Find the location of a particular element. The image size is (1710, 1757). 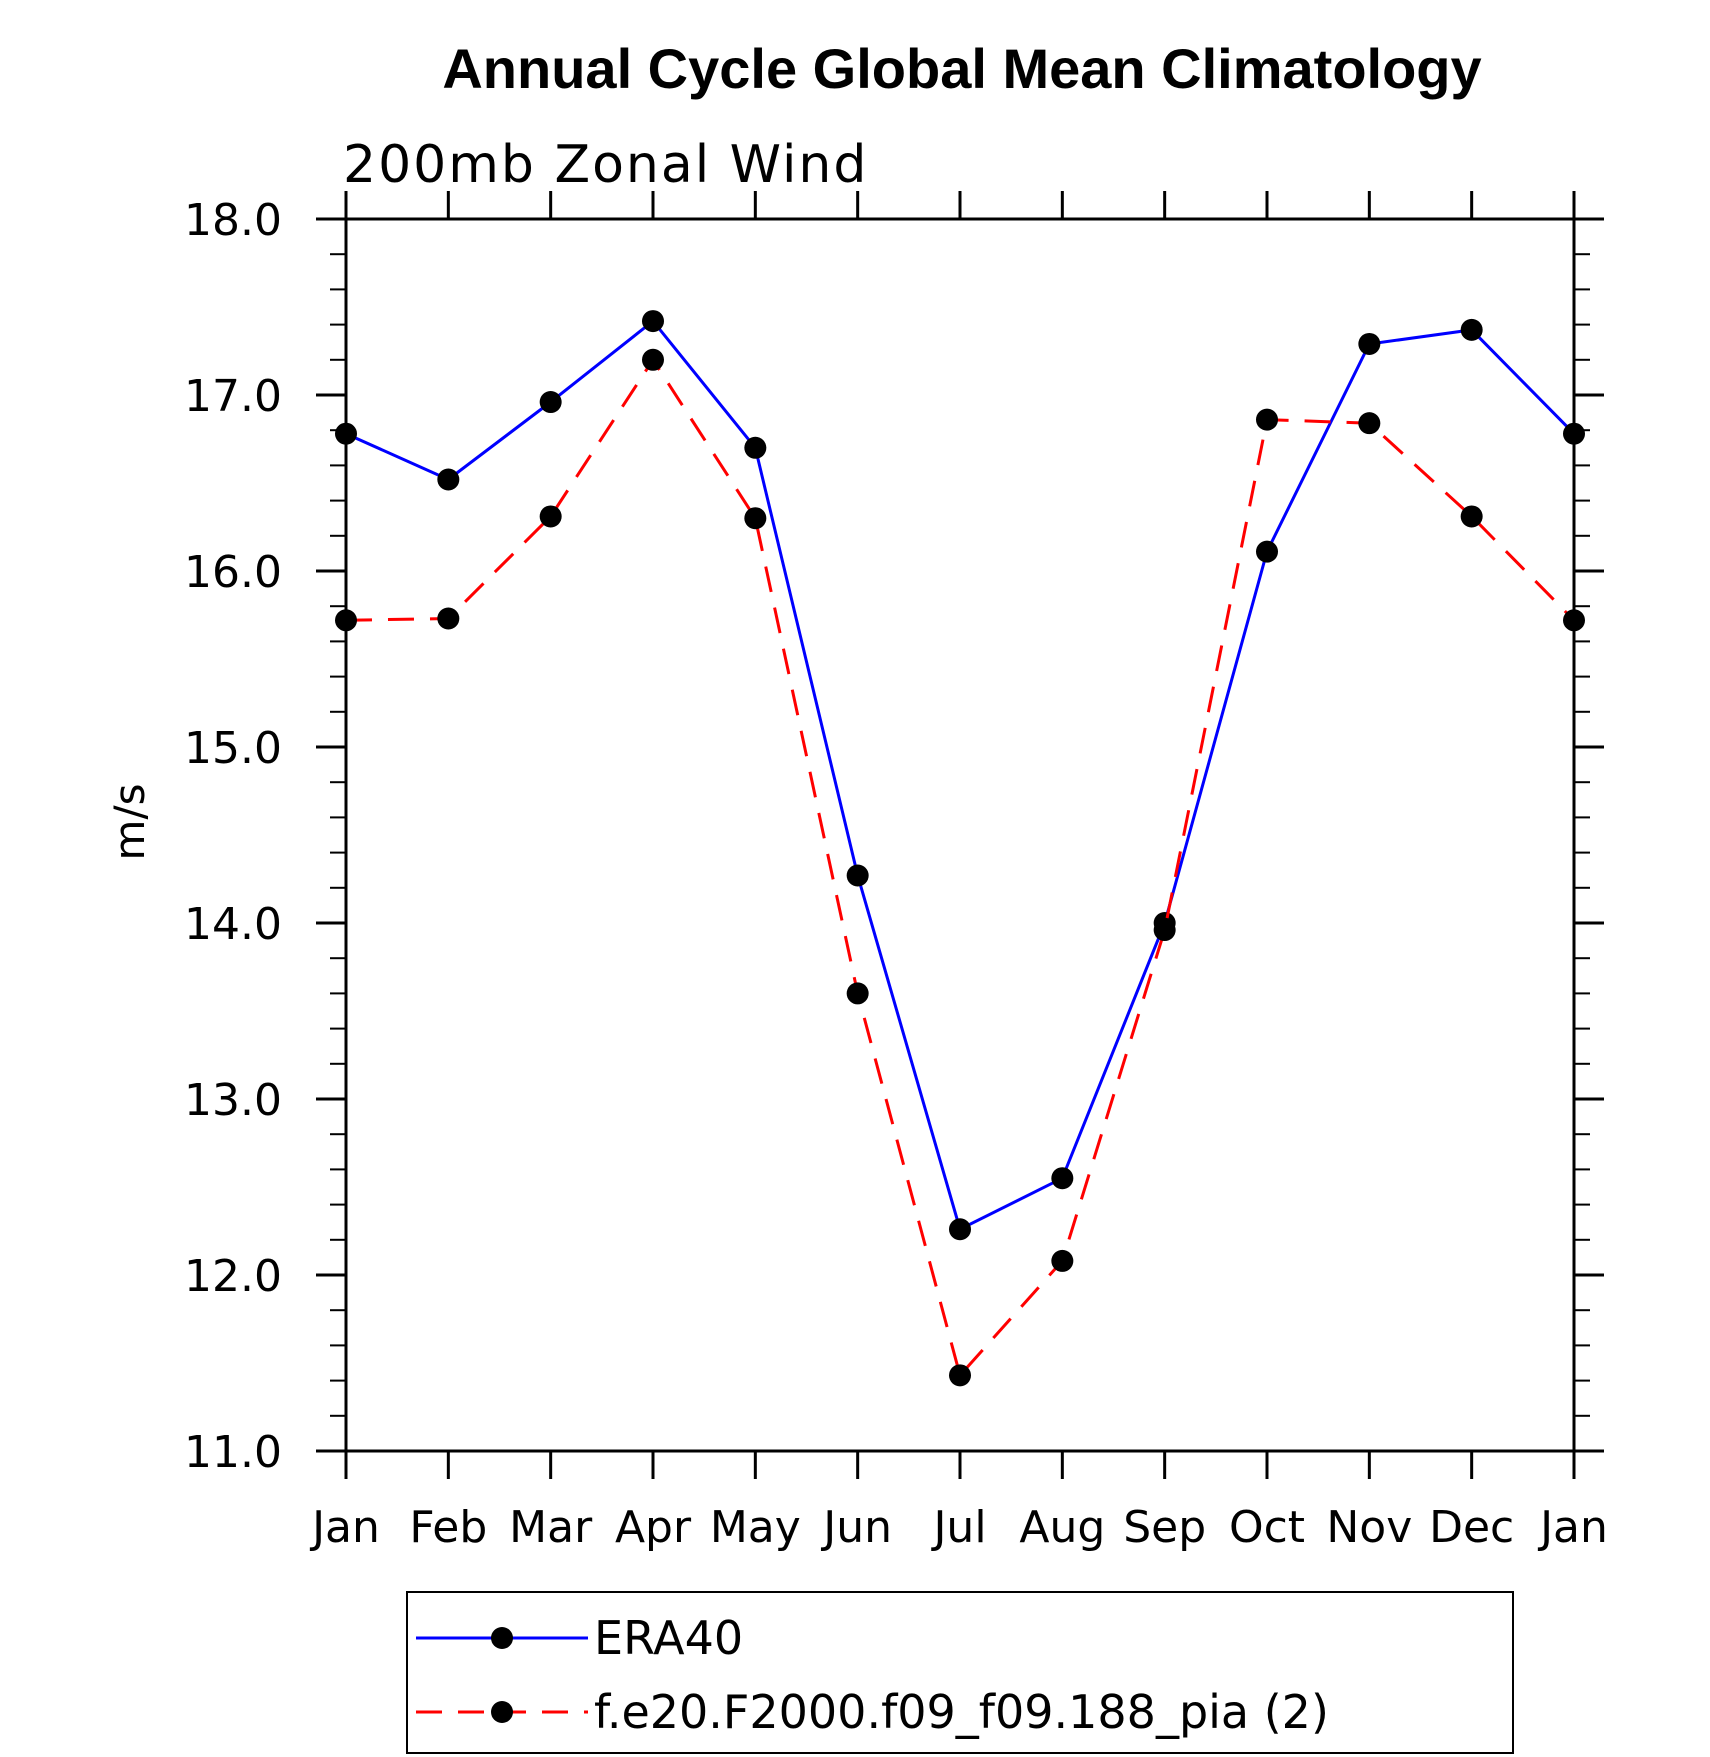

x-tick-label: Sep is located at coordinates (1164, 1527).